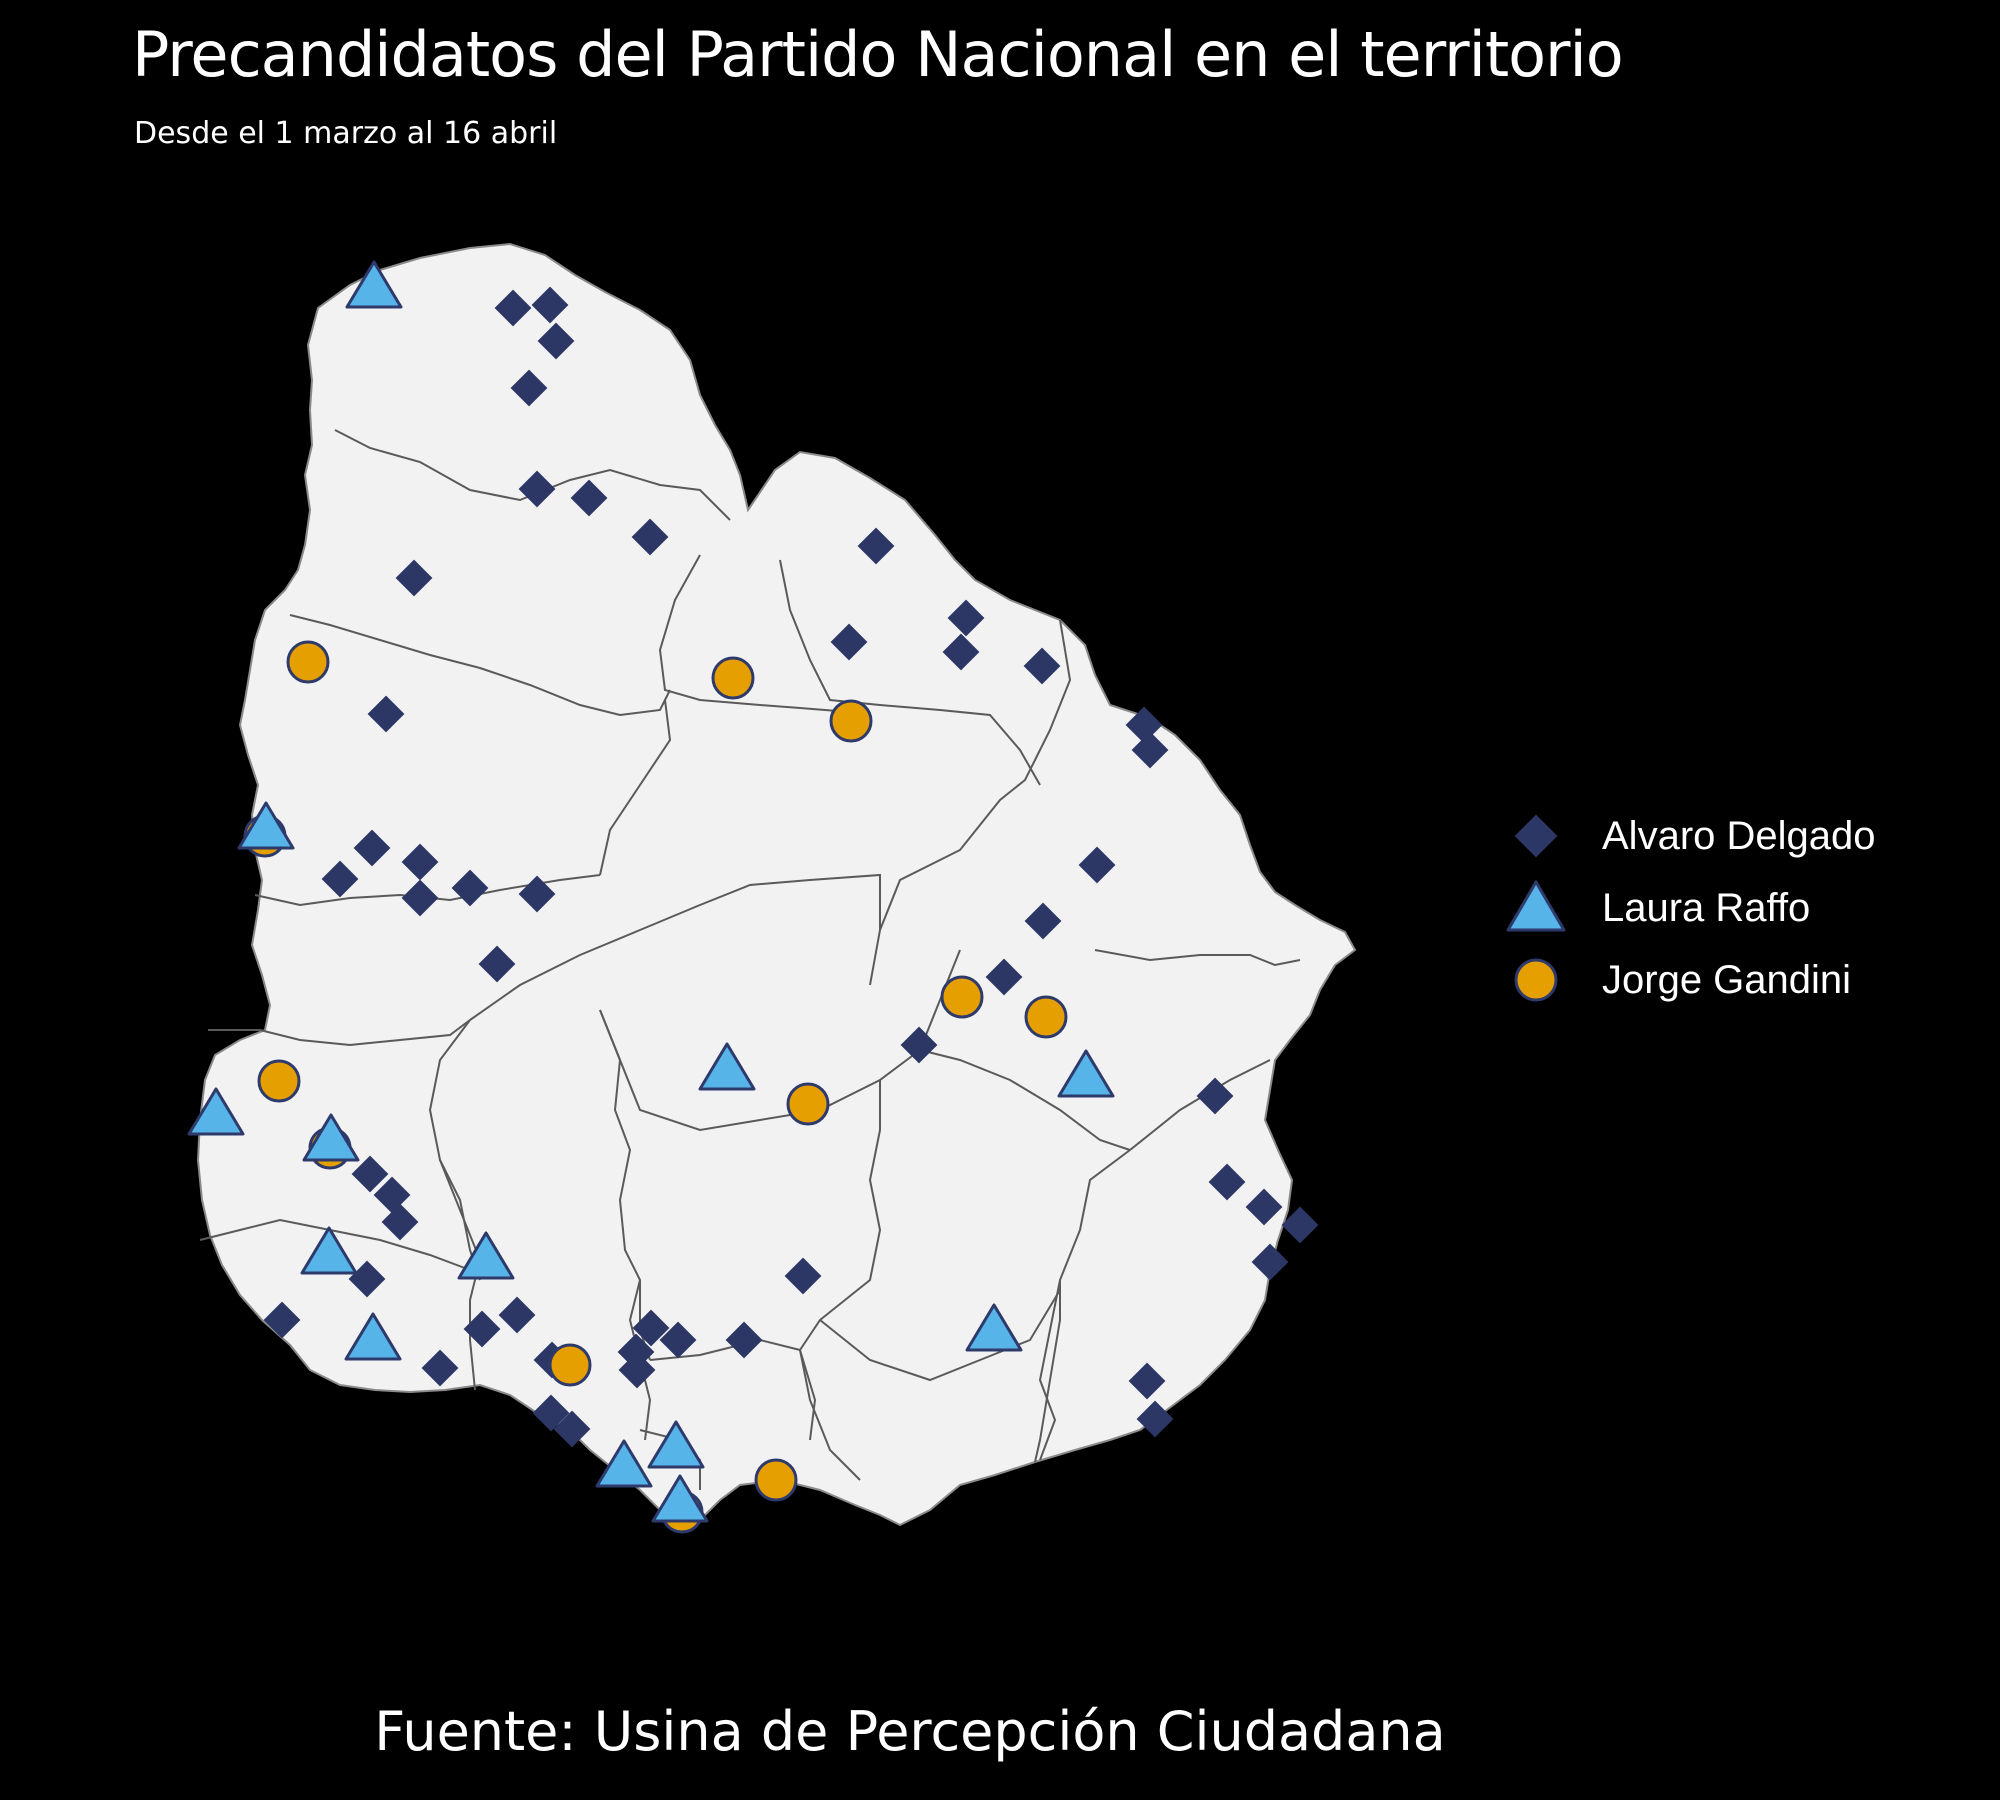 This screenshot has width=2000, height=1800. I want to click on border-tacuarembo-cerrolargo, so click(970, 802).